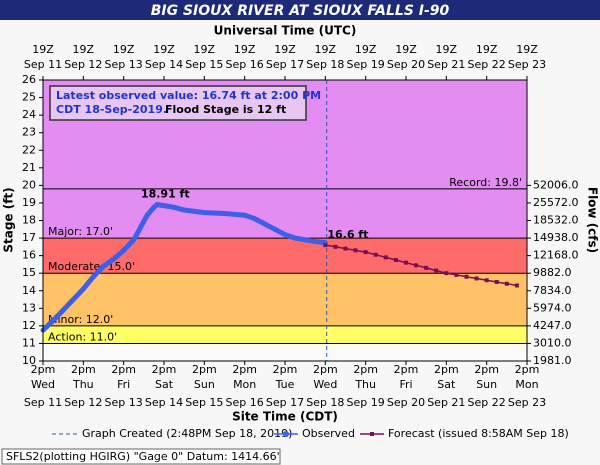 The width and height of the screenshot is (600, 465). What do you see at coordinates (593, 220) in the screenshot?
I see `y2-axis-title: Flow (cfs)` at bounding box center [593, 220].